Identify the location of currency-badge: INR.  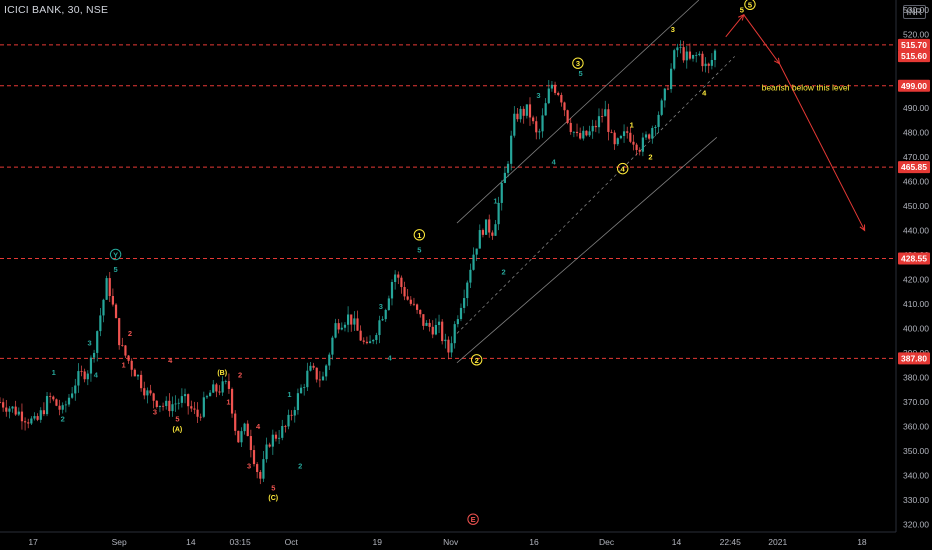
(914, 12).